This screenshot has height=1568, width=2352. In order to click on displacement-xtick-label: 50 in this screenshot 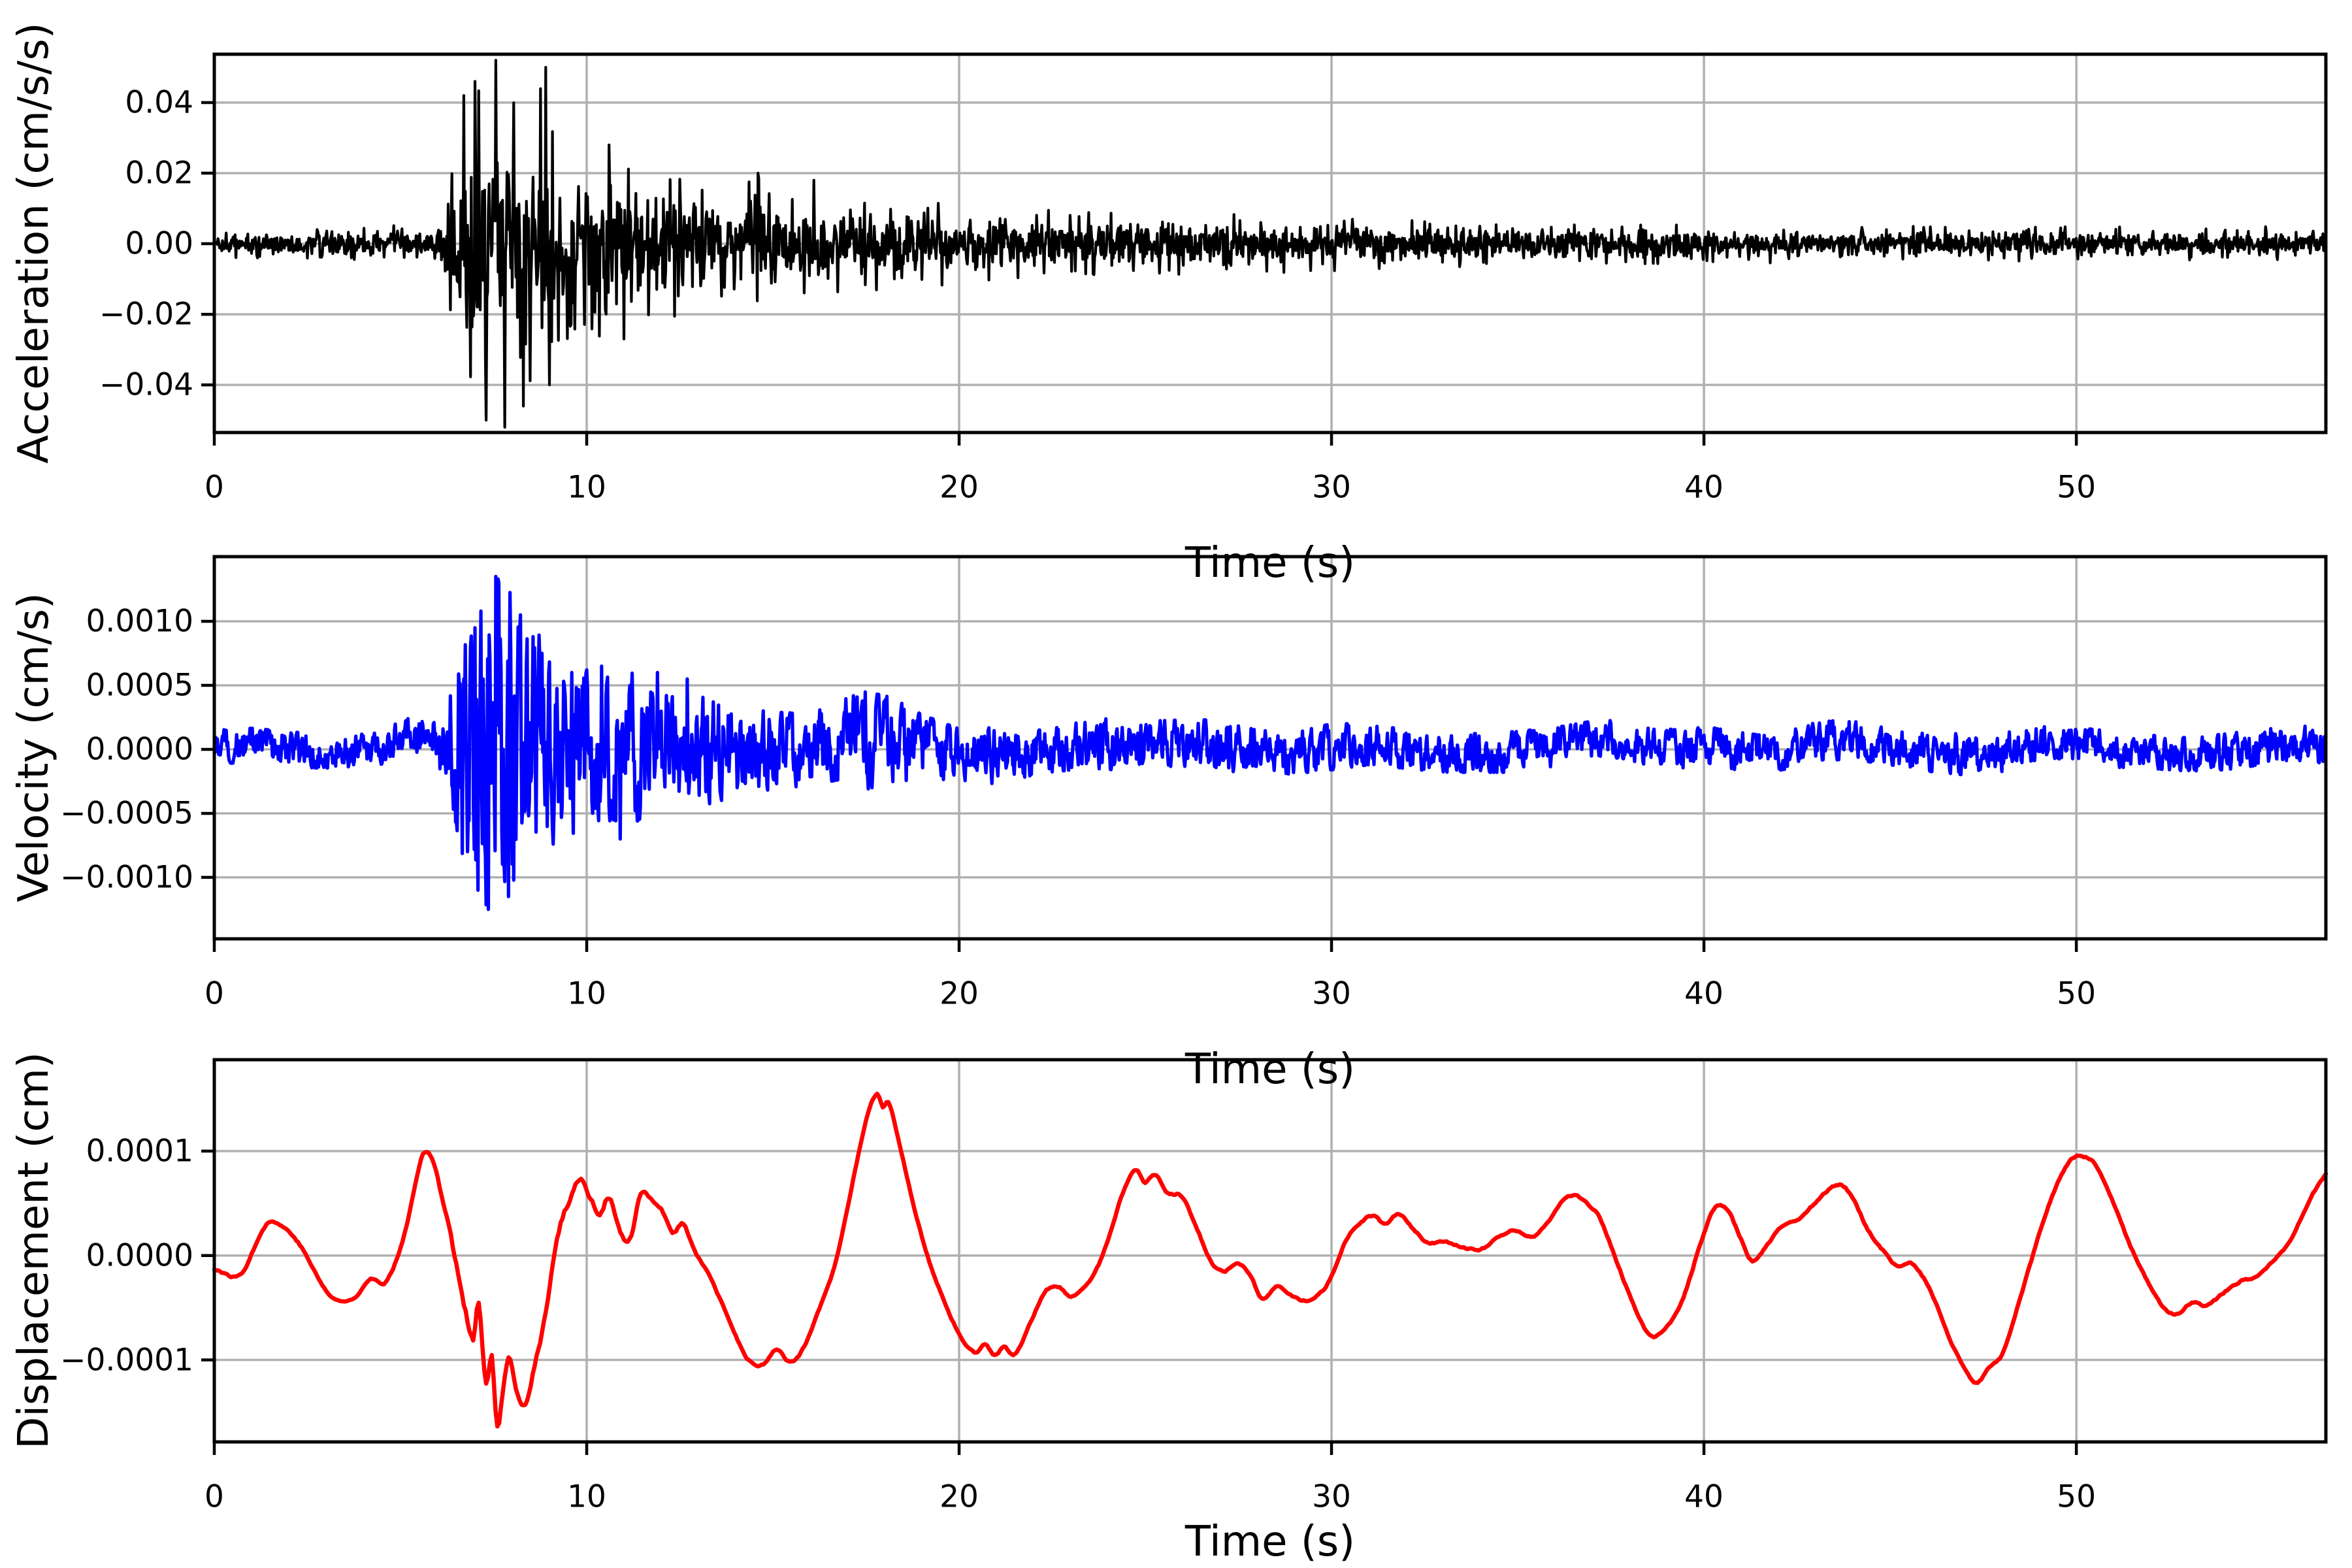, I will do `click(2076, 1496)`.